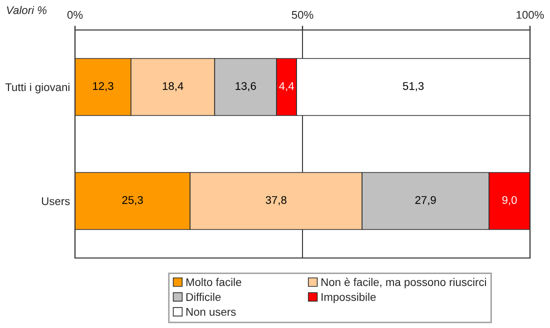 This screenshot has width=550, height=328. I want to click on legend-label: Molto facile, so click(214, 282).